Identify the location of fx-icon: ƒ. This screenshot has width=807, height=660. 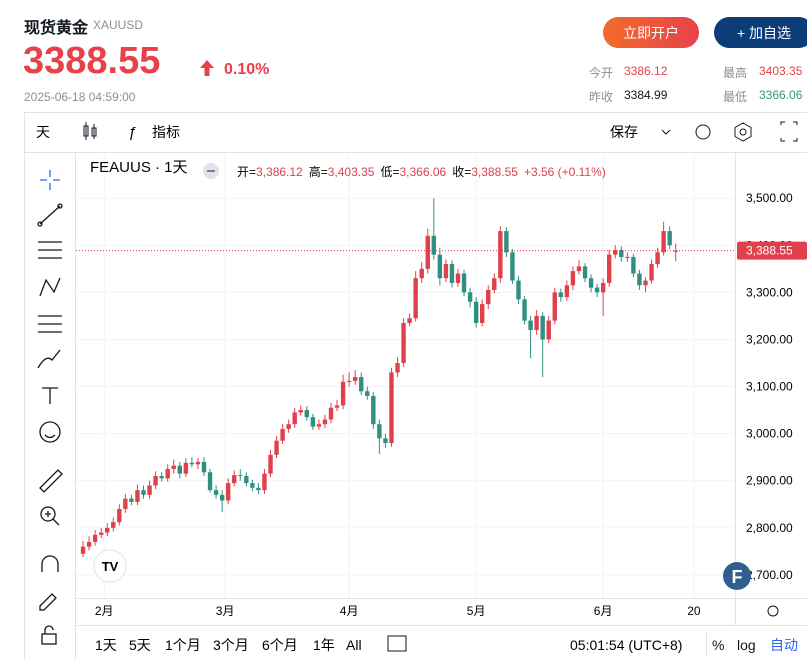
(132, 132).